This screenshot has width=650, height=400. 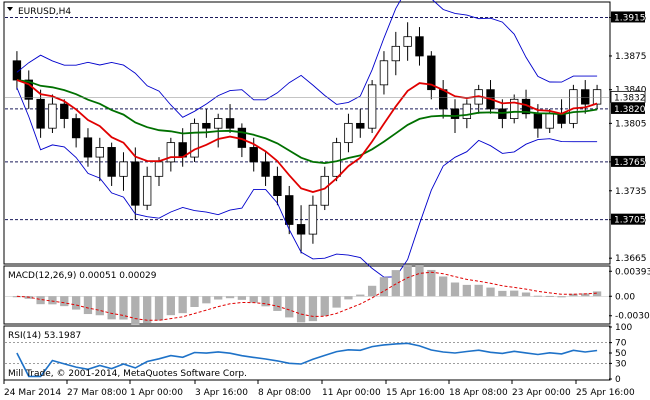 I want to click on rsi-tick-label: 100, so click(x=623, y=328).